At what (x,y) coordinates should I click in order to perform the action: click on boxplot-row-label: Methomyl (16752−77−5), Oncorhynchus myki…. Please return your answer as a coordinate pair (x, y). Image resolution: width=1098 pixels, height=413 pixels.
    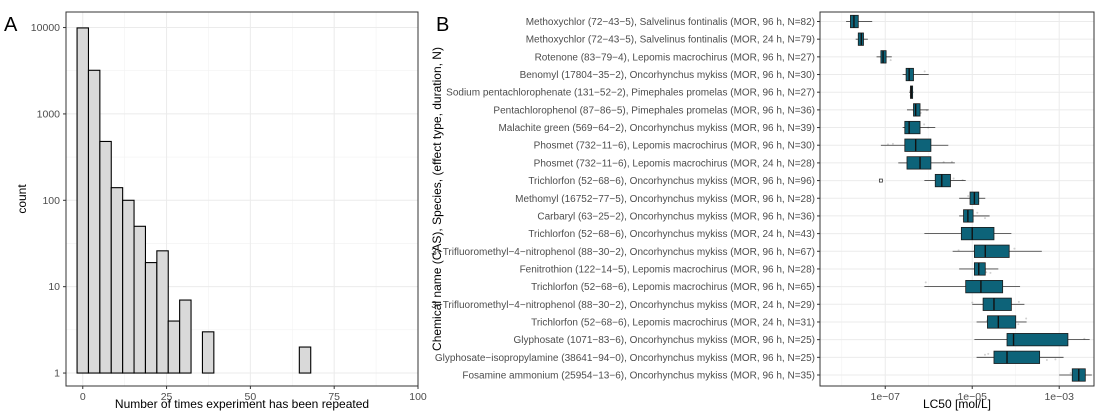
    Looking at the image, I should click on (665, 199).